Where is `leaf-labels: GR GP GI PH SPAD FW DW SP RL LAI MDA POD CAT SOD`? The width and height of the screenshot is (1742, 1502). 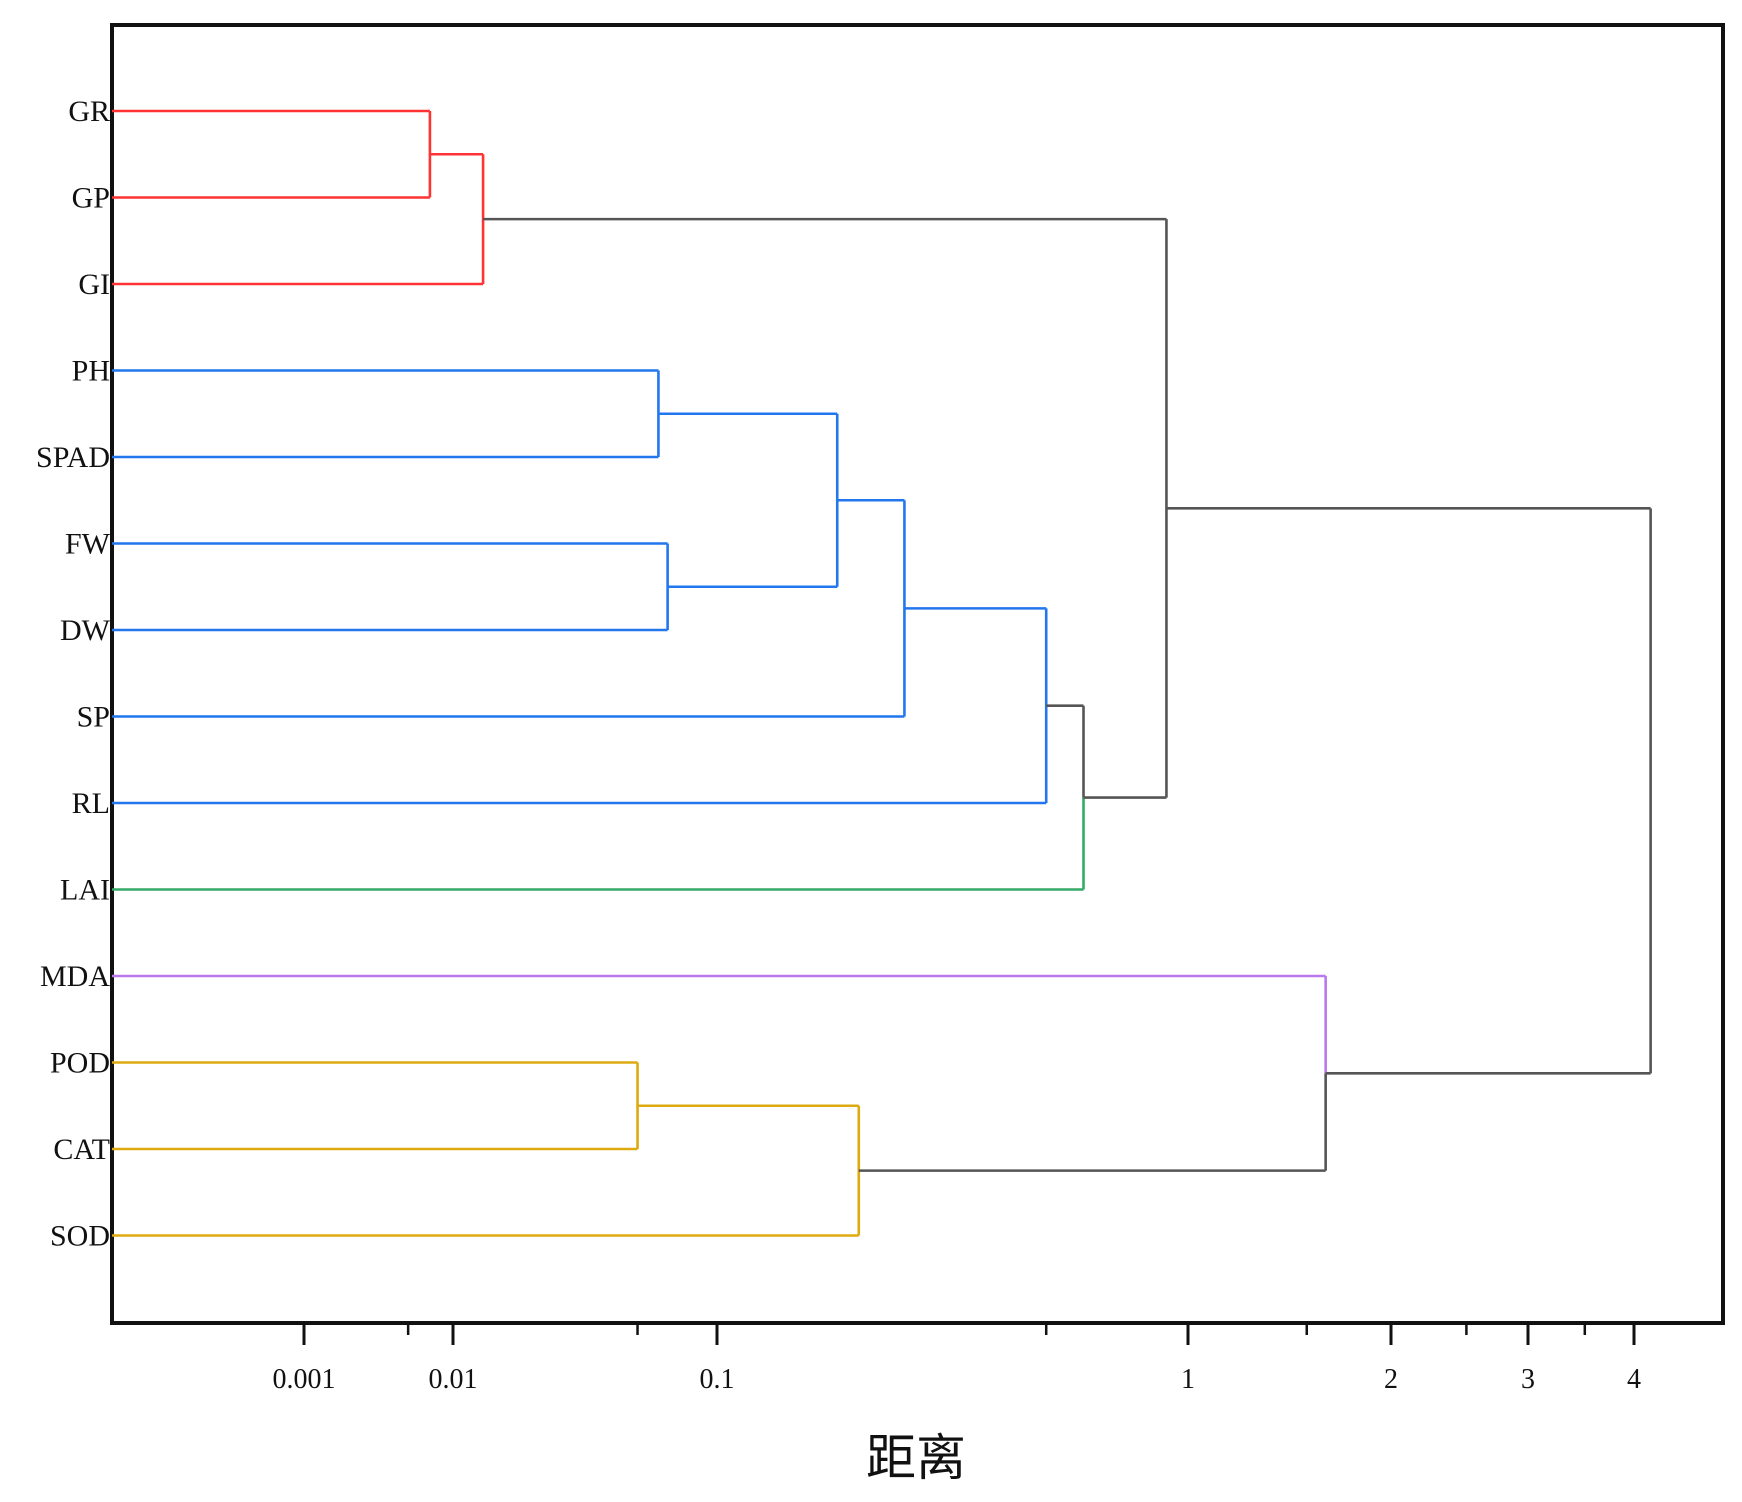 leaf-labels: GR GP GI PH SPAD FW DW SP RL LAI MDA POD CAT SOD is located at coordinates (73, 674).